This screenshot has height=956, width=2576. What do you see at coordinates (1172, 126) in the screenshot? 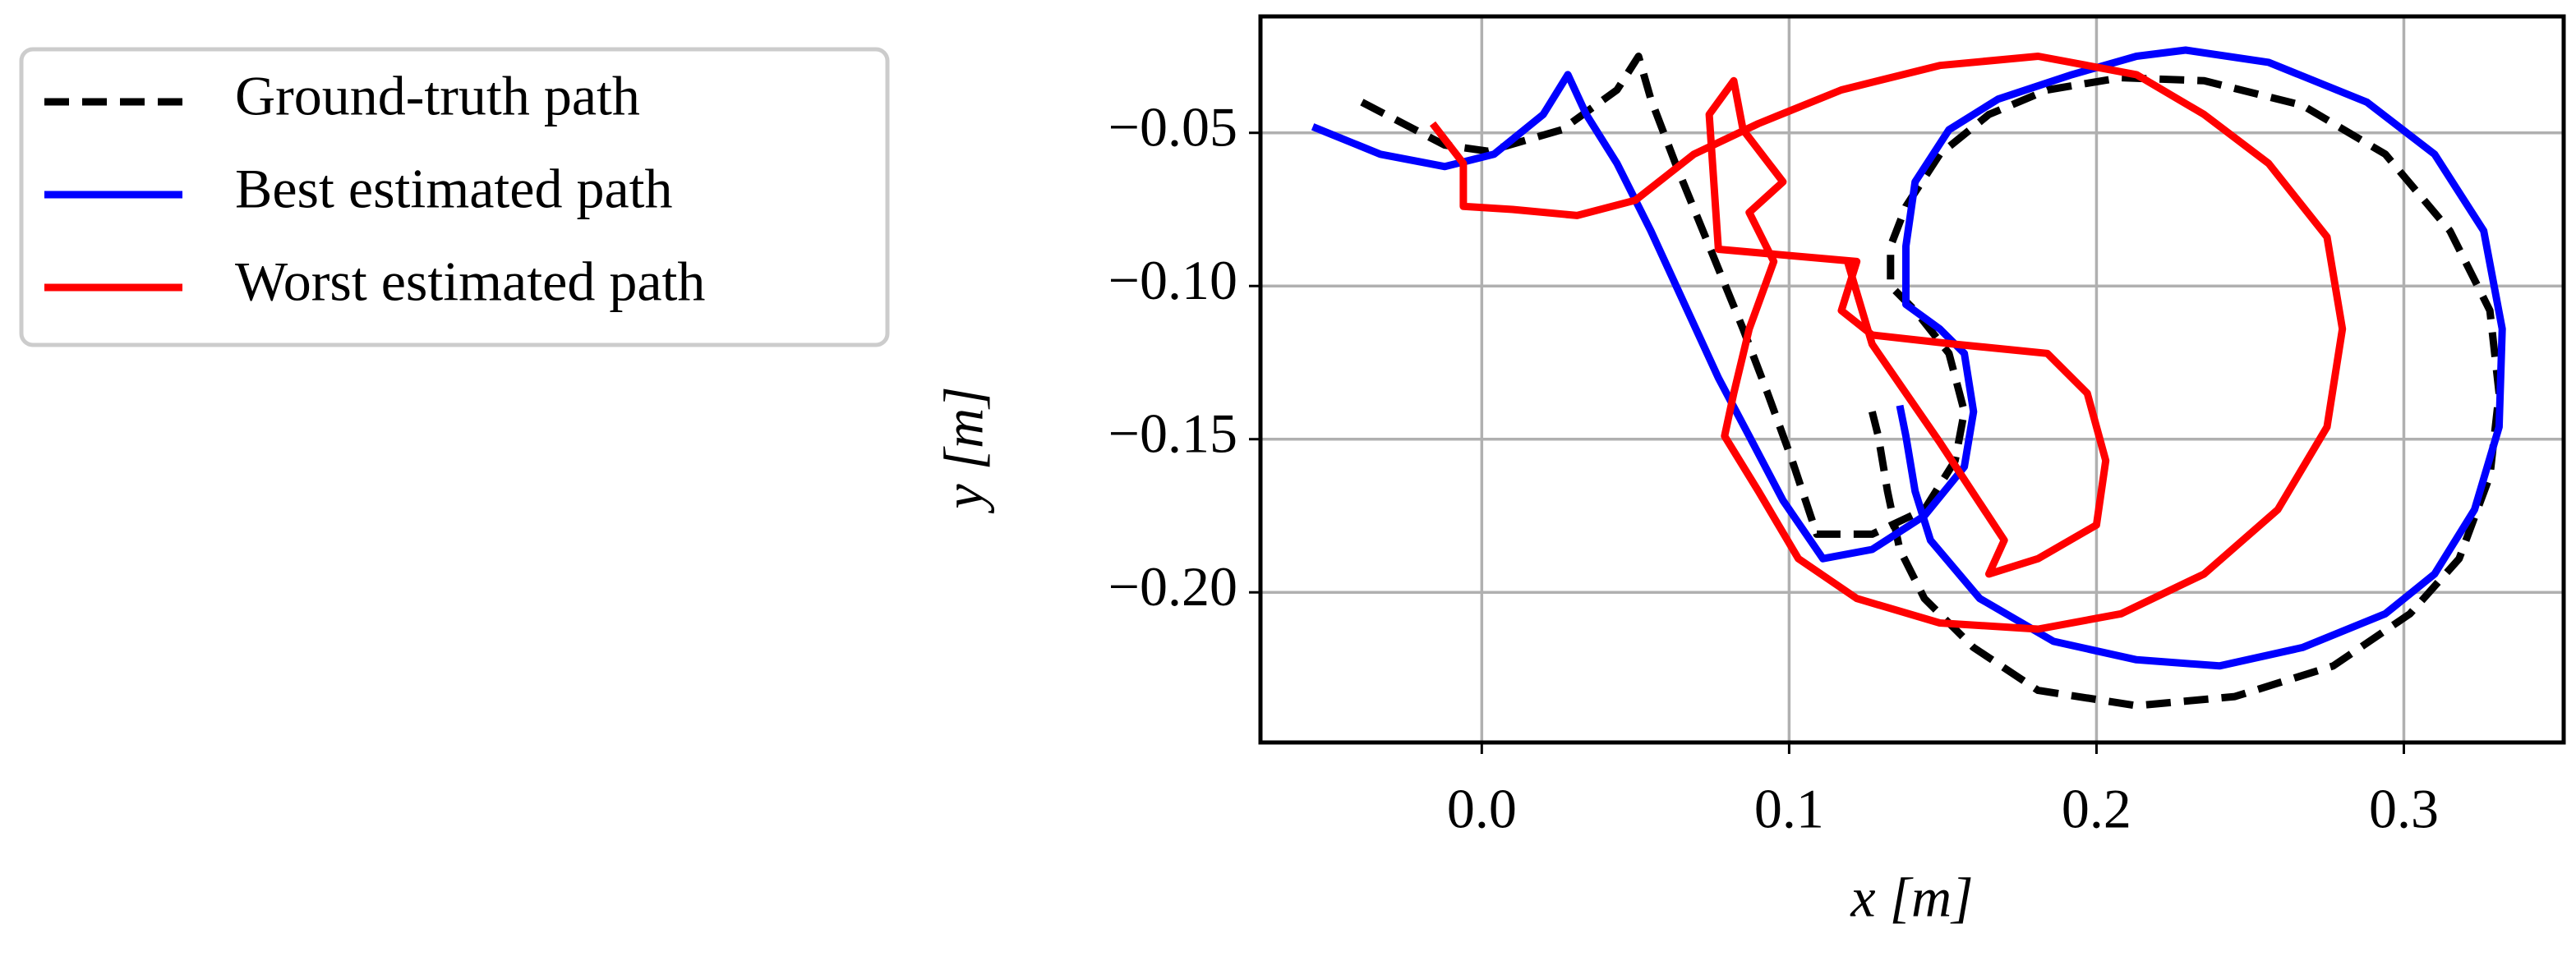
I see `y-tick-label: −0.05` at bounding box center [1172, 126].